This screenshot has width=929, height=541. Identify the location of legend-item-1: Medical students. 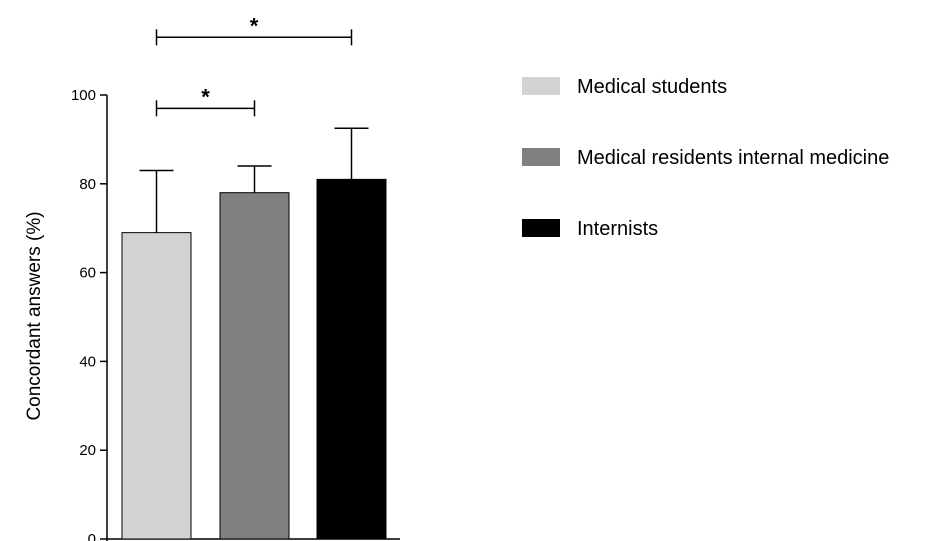
(624, 87).